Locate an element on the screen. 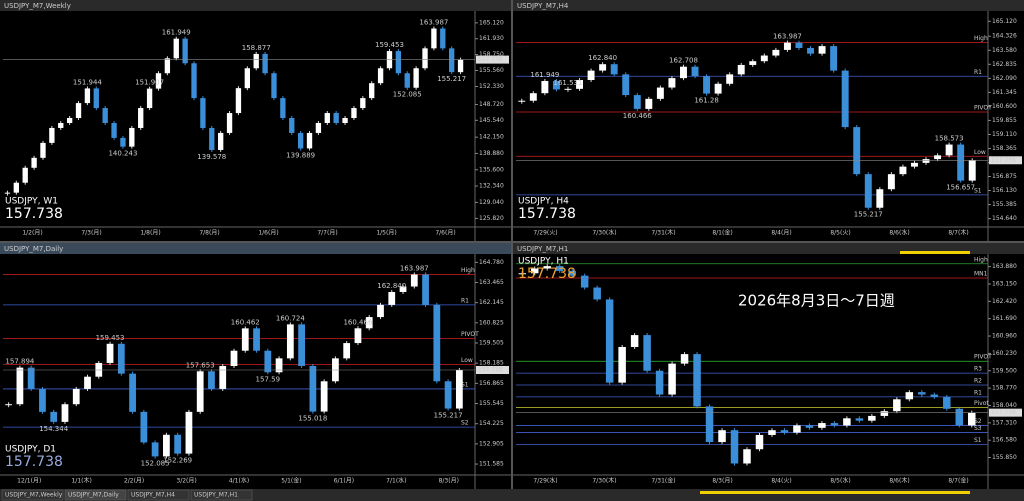 The image size is (1024, 501). tab-label: USDJPY_M7,H4 is located at coordinates (153, 495).